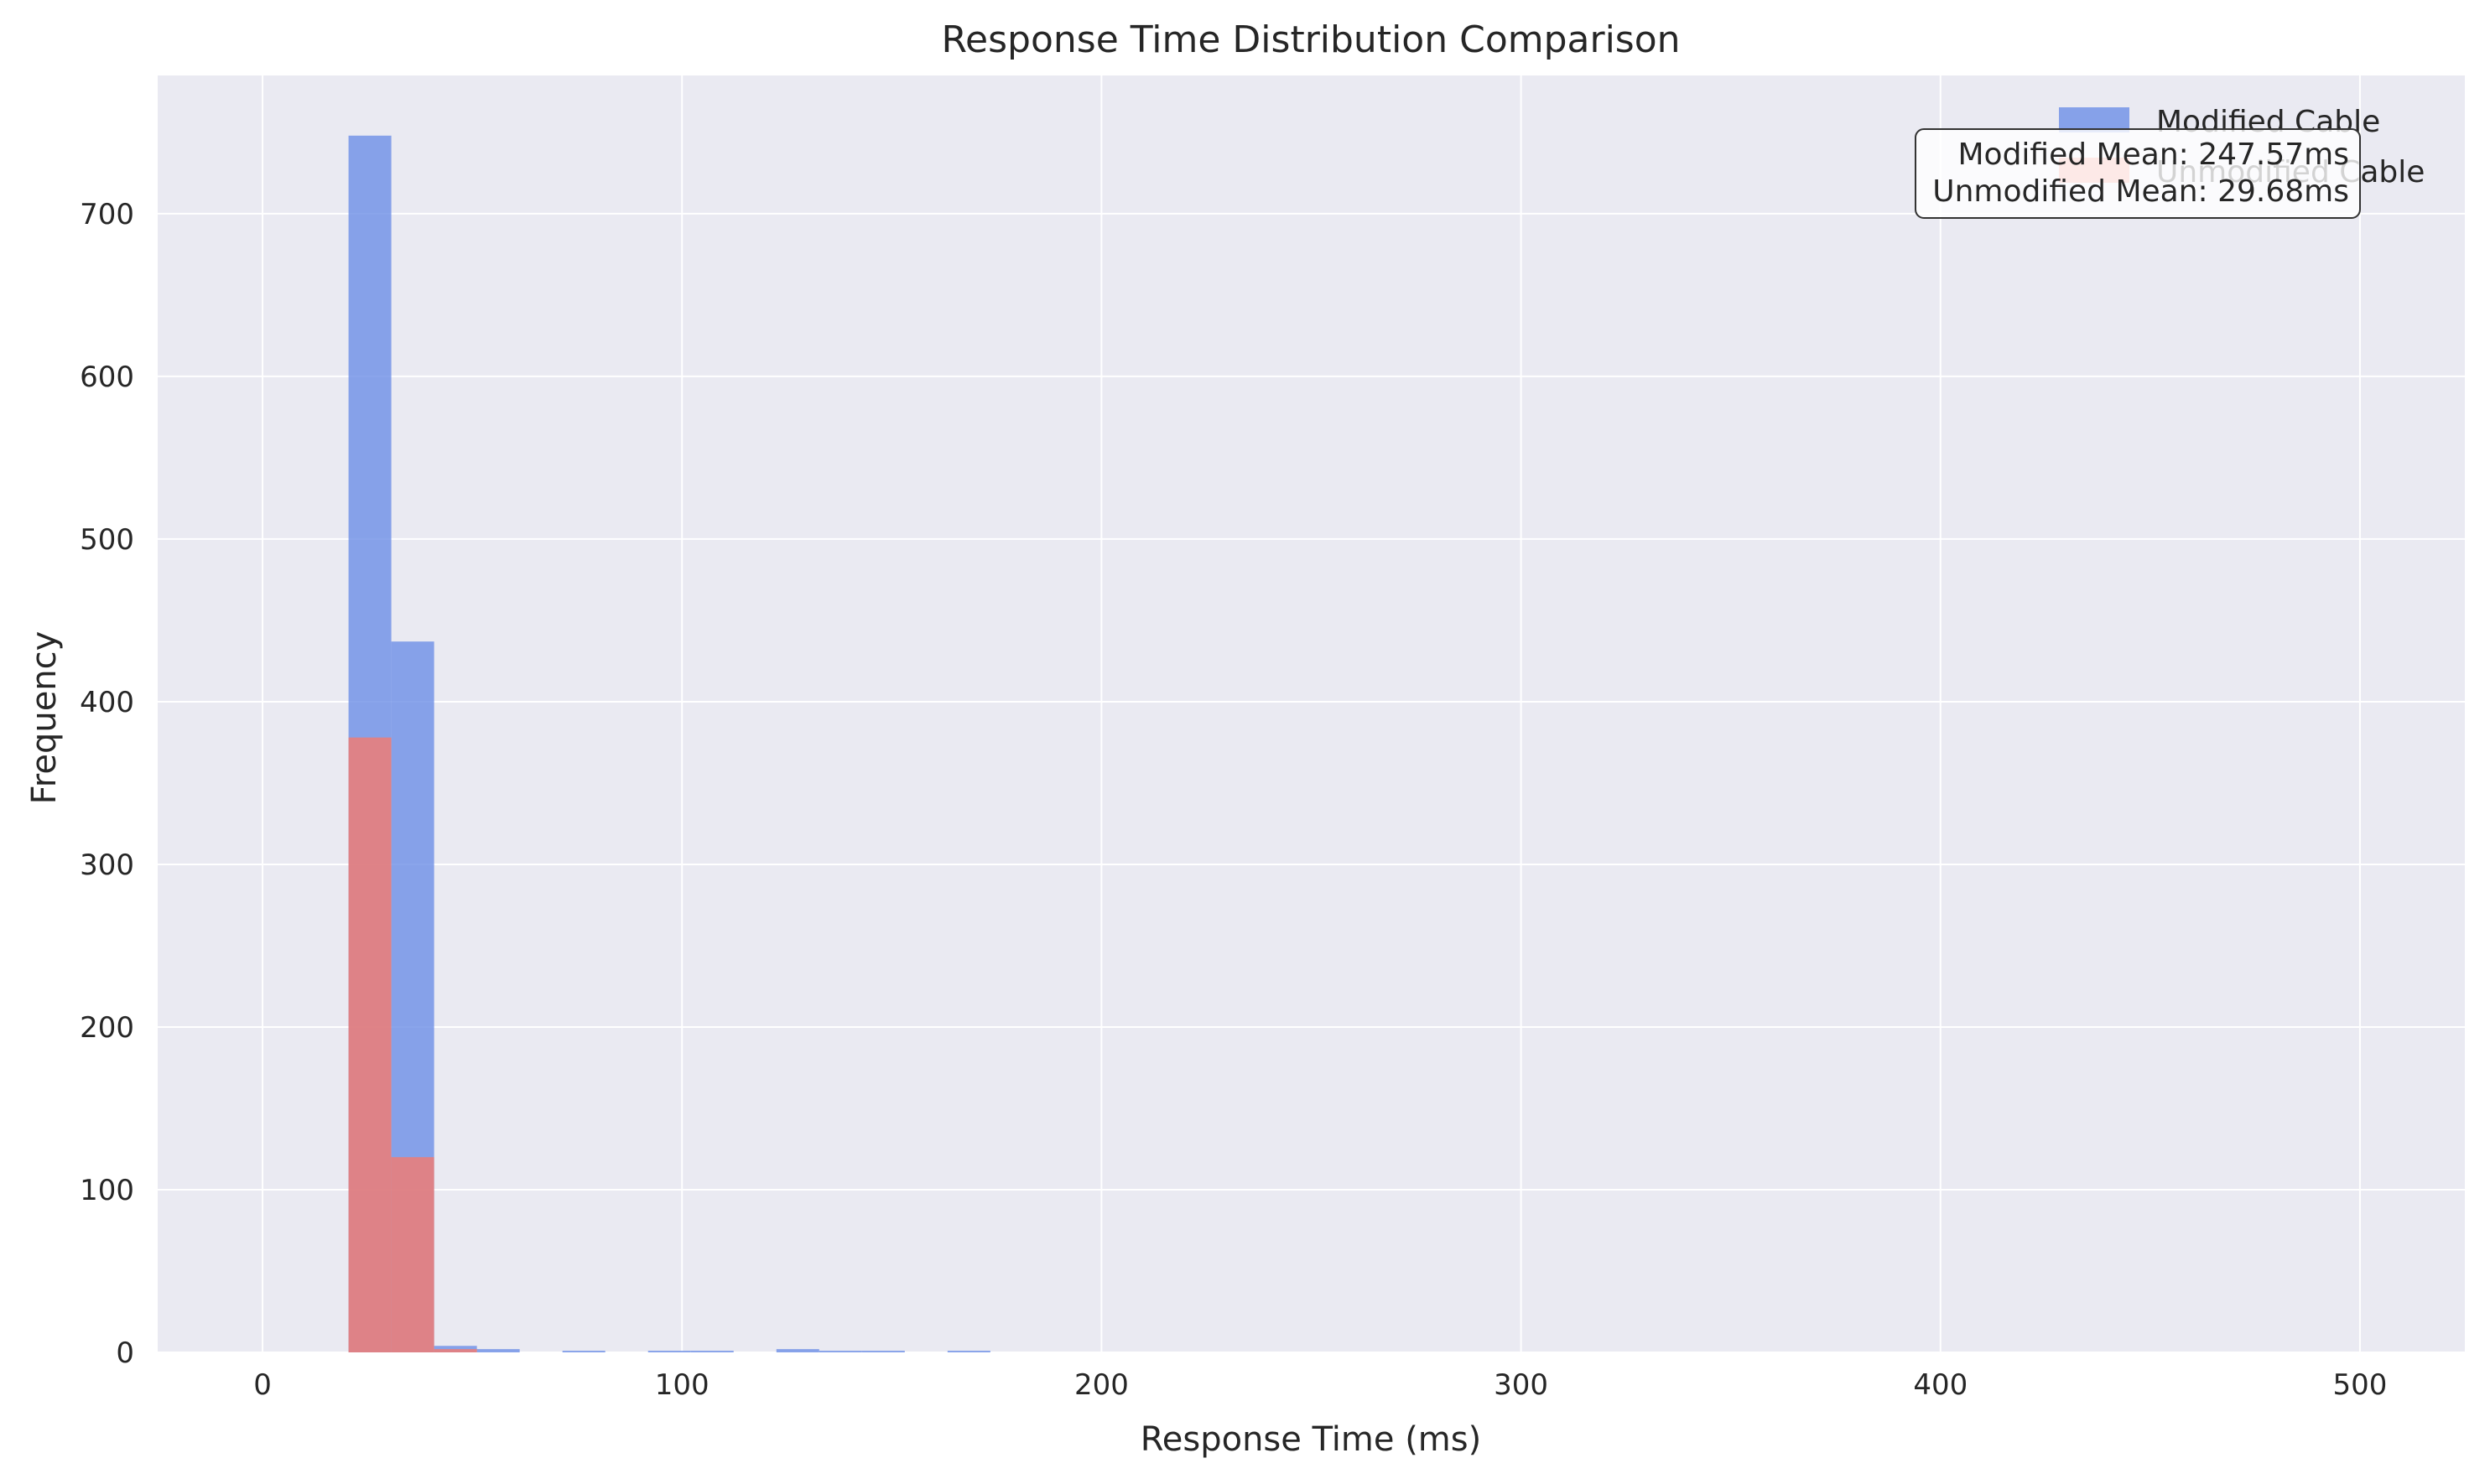 This screenshot has width=2490, height=1484. I want to click on chart-title: Response Time Distribution Comparison, so click(1310, 39).